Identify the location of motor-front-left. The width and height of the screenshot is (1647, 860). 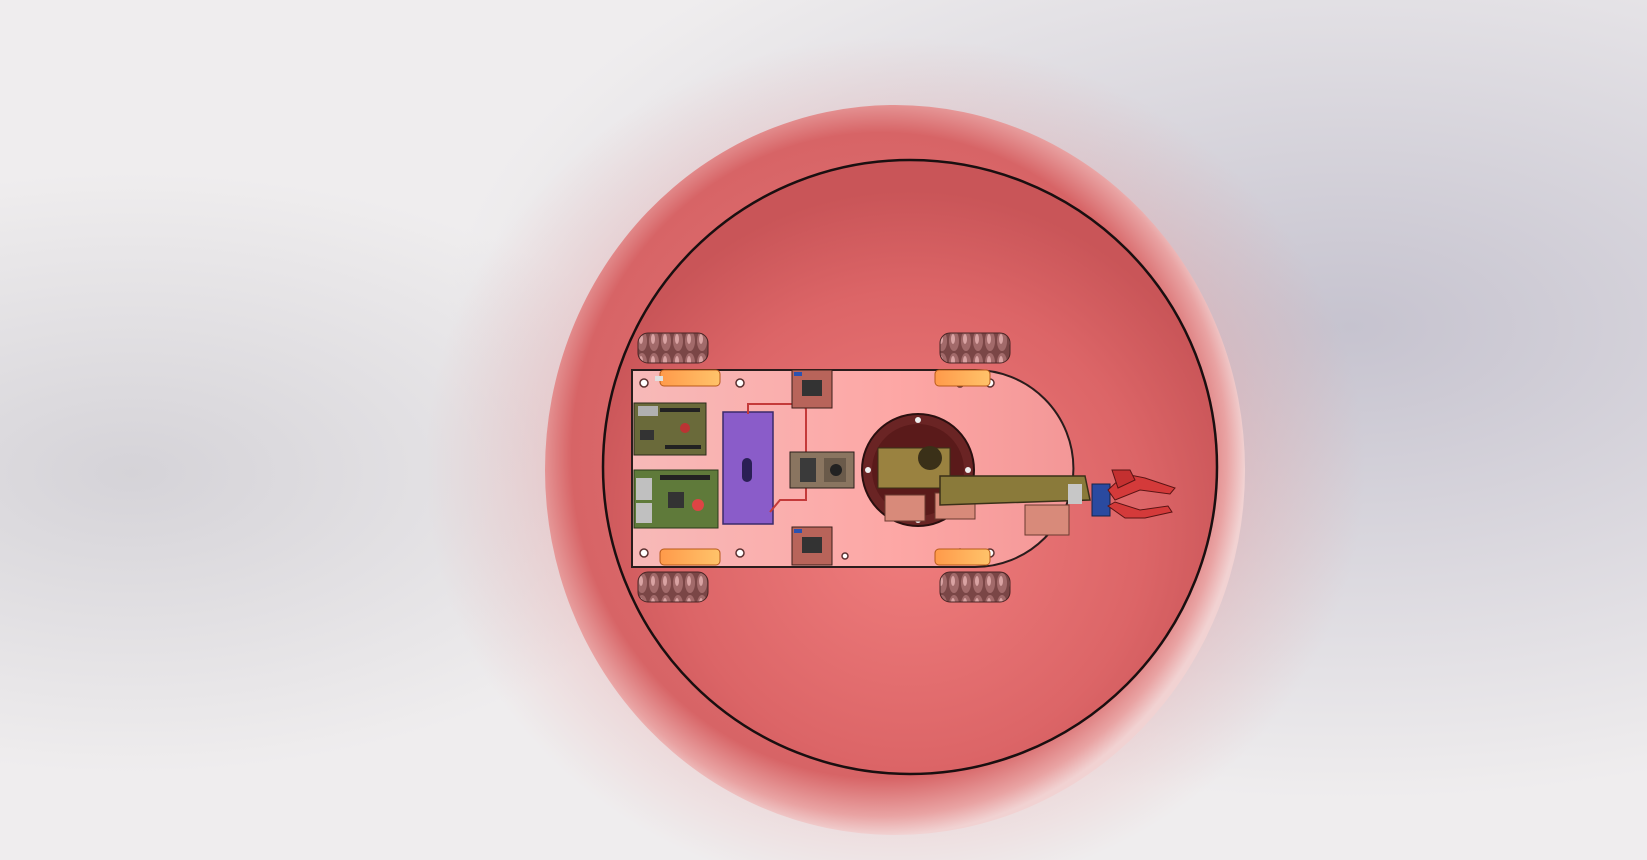
(688, 378).